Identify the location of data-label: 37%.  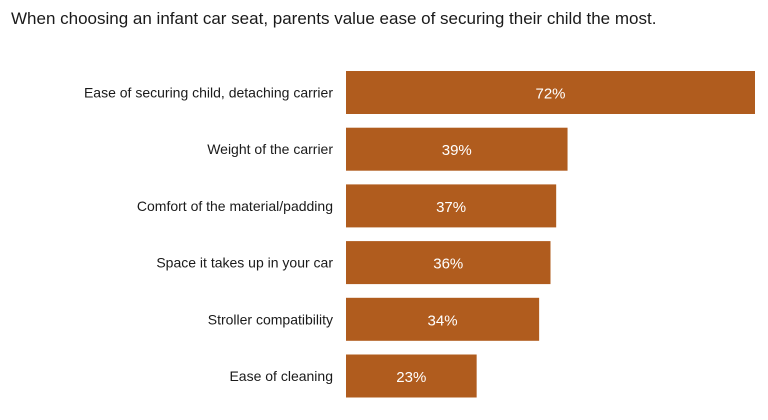
(451, 207).